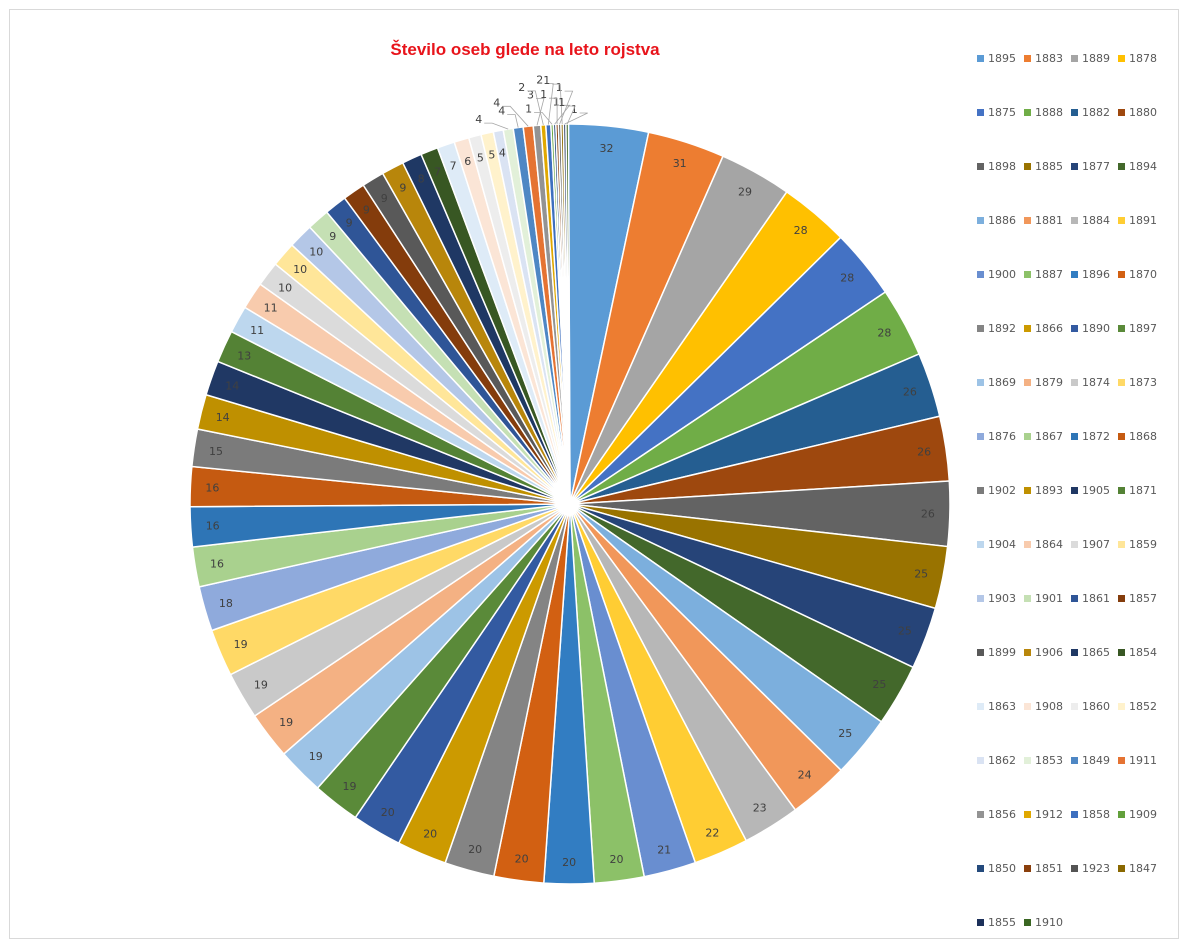 Image resolution: width=1189 pixels, height=949 pixels. I want to click on data-label-1895: 32, so click(607, 148).